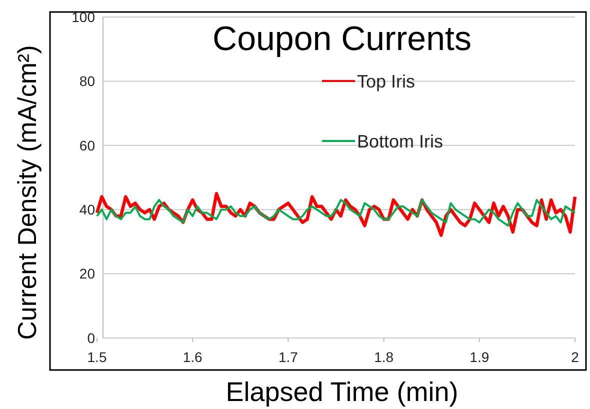 The width and height of the screenshot is (590, 409). I want to click on line-series, so click(336, 212).